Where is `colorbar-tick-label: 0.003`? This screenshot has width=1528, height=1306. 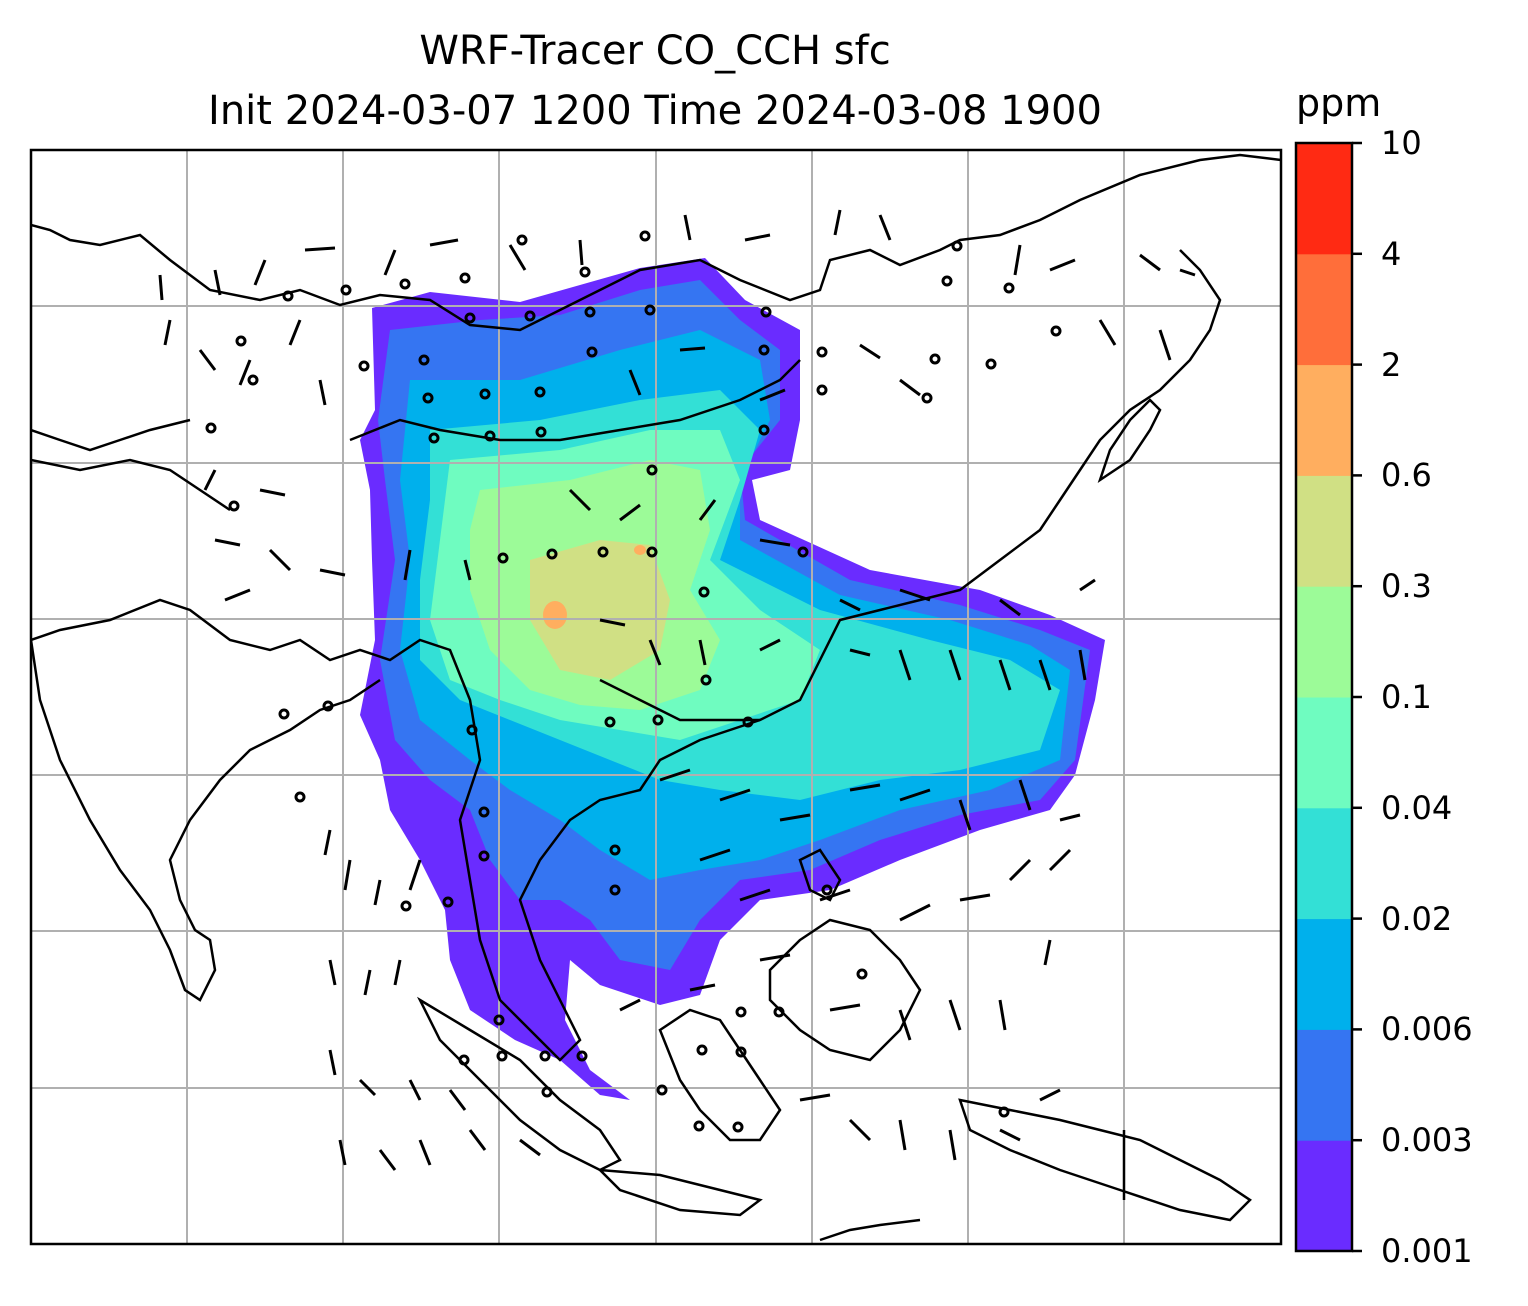
colorbar-tick-label: 0.003 is located at coordinates (1427, 1140).